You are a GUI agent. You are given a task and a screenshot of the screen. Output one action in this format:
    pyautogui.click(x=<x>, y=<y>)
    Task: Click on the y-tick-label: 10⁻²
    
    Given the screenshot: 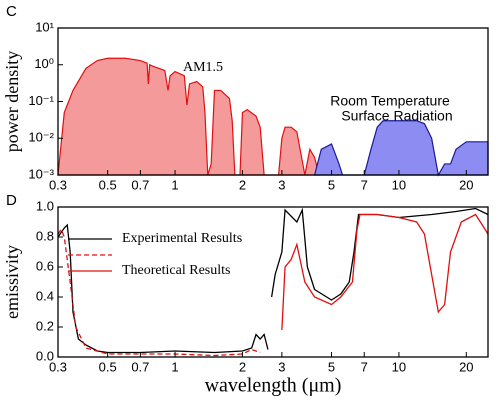 What is the action you would take?
    pyautogui.click(x=41, y=137)
    